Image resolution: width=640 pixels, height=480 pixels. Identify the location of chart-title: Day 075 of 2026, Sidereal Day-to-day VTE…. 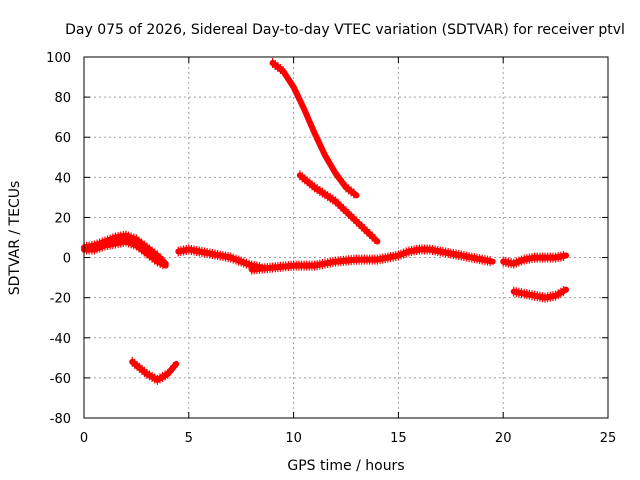
(345, 30).